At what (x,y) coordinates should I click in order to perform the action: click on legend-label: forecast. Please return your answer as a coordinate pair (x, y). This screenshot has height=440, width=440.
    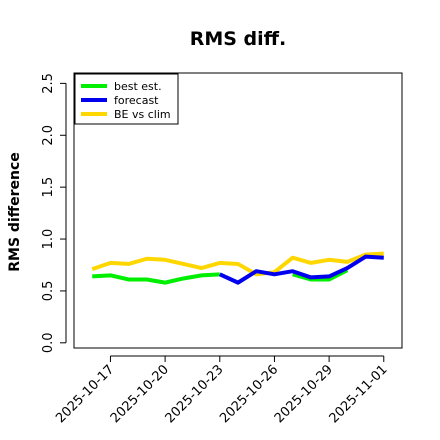
    Looking at the image, I should click on (136, 100).